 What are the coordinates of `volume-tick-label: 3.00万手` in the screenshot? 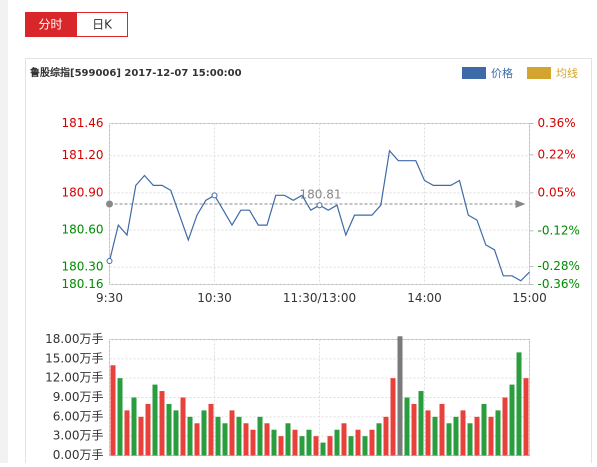 It's located at (78, 436).